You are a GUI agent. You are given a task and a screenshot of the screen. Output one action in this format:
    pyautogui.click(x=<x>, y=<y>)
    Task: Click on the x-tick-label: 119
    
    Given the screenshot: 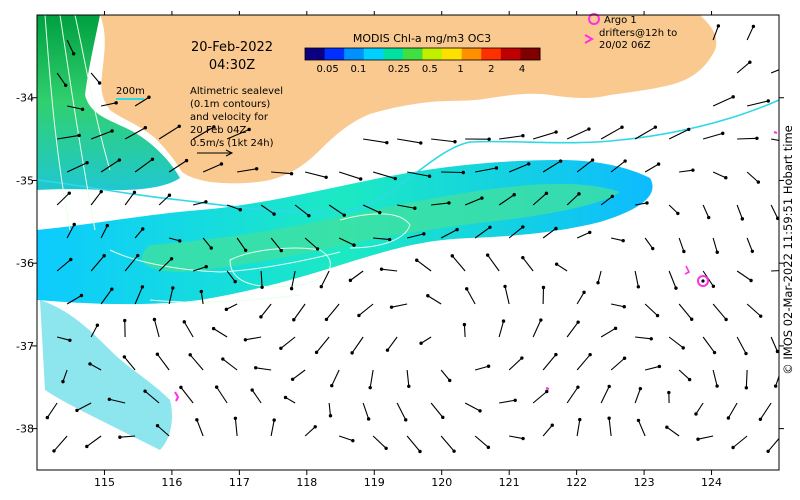 What is the action you would take?
    pyautogui.click(x=374, y=482)
    